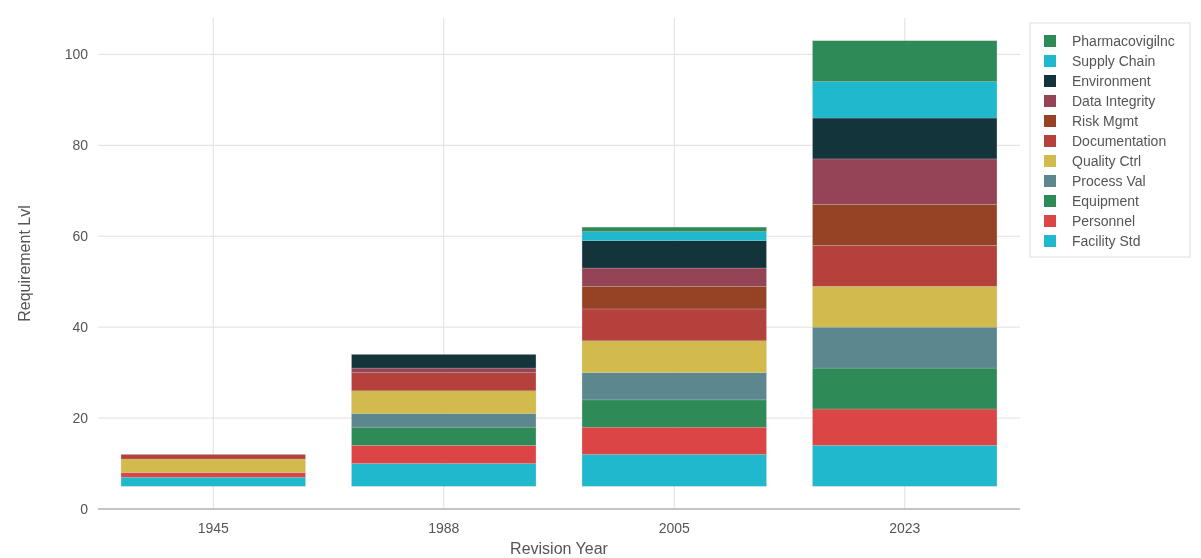 Image resolution: width=1201 pixels, height=558 pixels. Describe the element at coordinates (905, 528) in the screenshot. I see `x-tick-label: 2023` at that location.